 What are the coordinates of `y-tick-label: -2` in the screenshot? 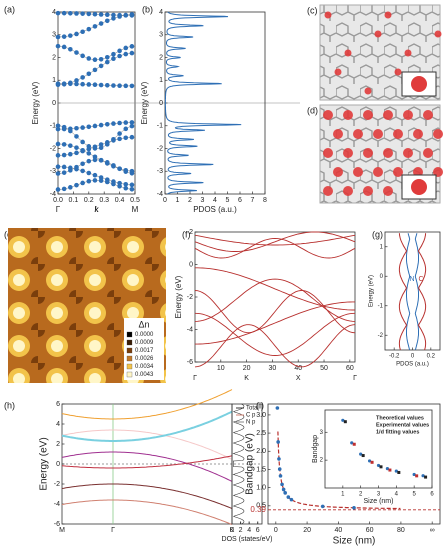 It's located at (190, 297).